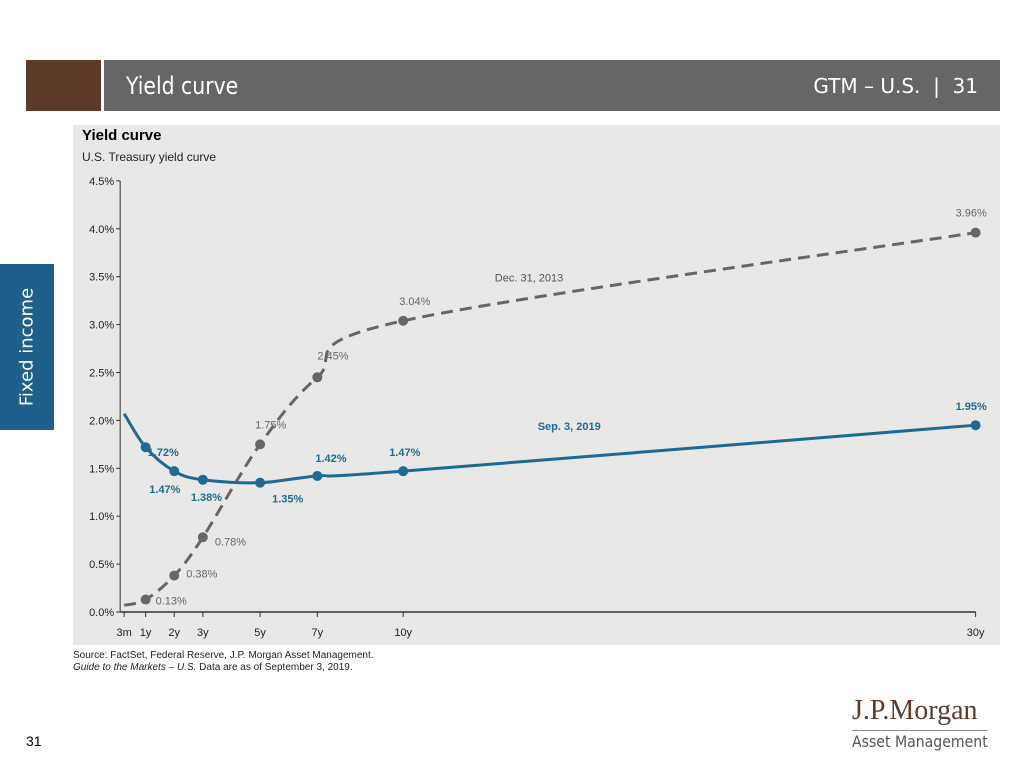 The height and width of the screenshot is (768, 1024). What do you see at coordinates (27, 347) in the screenshot?
I see `side-tab: Fixed income` at bounding box center [27, 347].